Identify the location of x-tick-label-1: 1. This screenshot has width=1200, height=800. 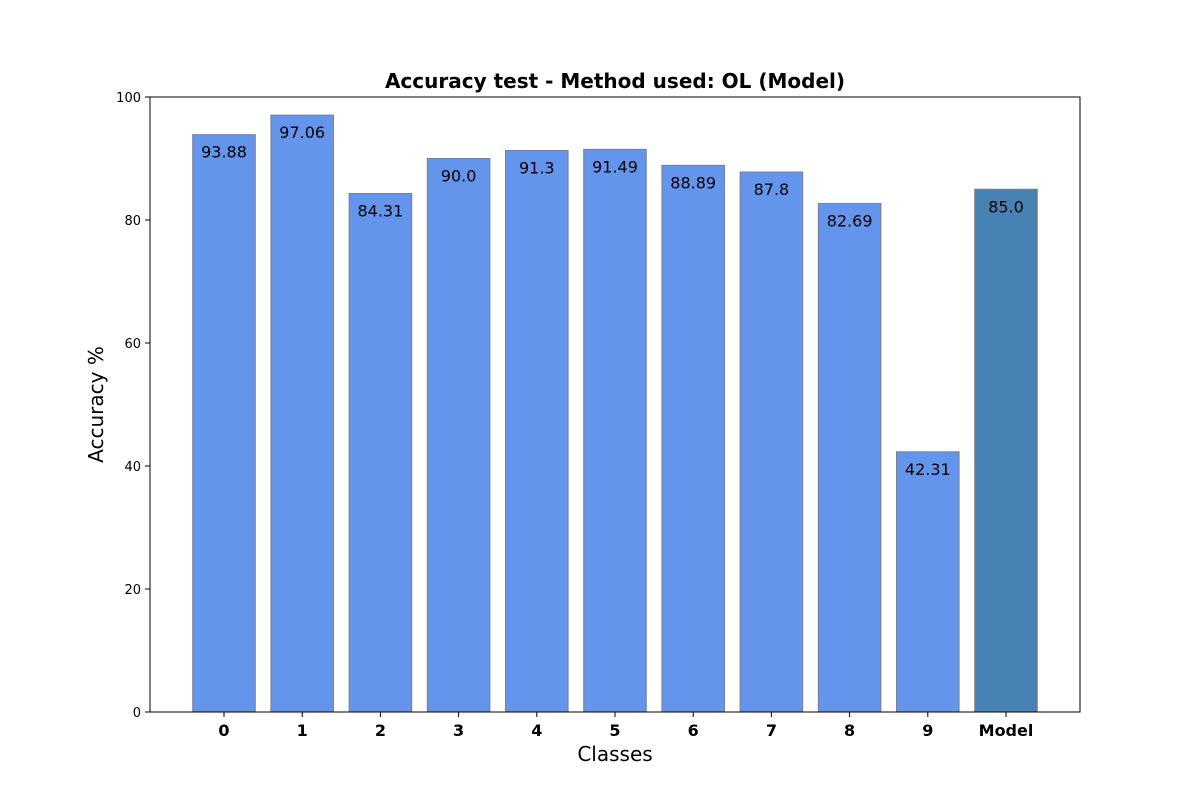
(302, 730).